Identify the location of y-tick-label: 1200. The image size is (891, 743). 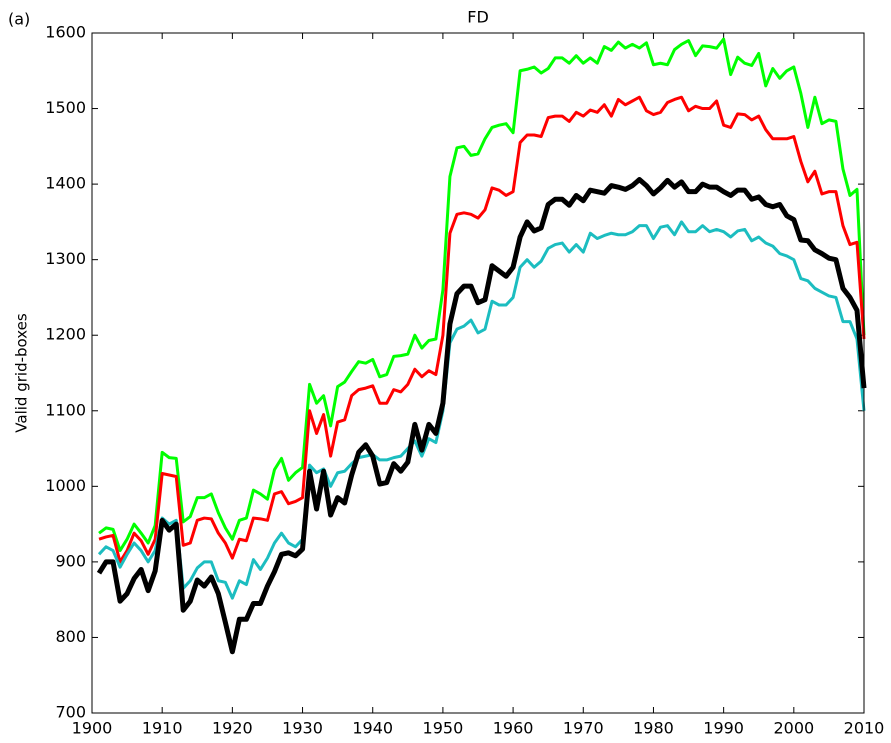
(65, 334).